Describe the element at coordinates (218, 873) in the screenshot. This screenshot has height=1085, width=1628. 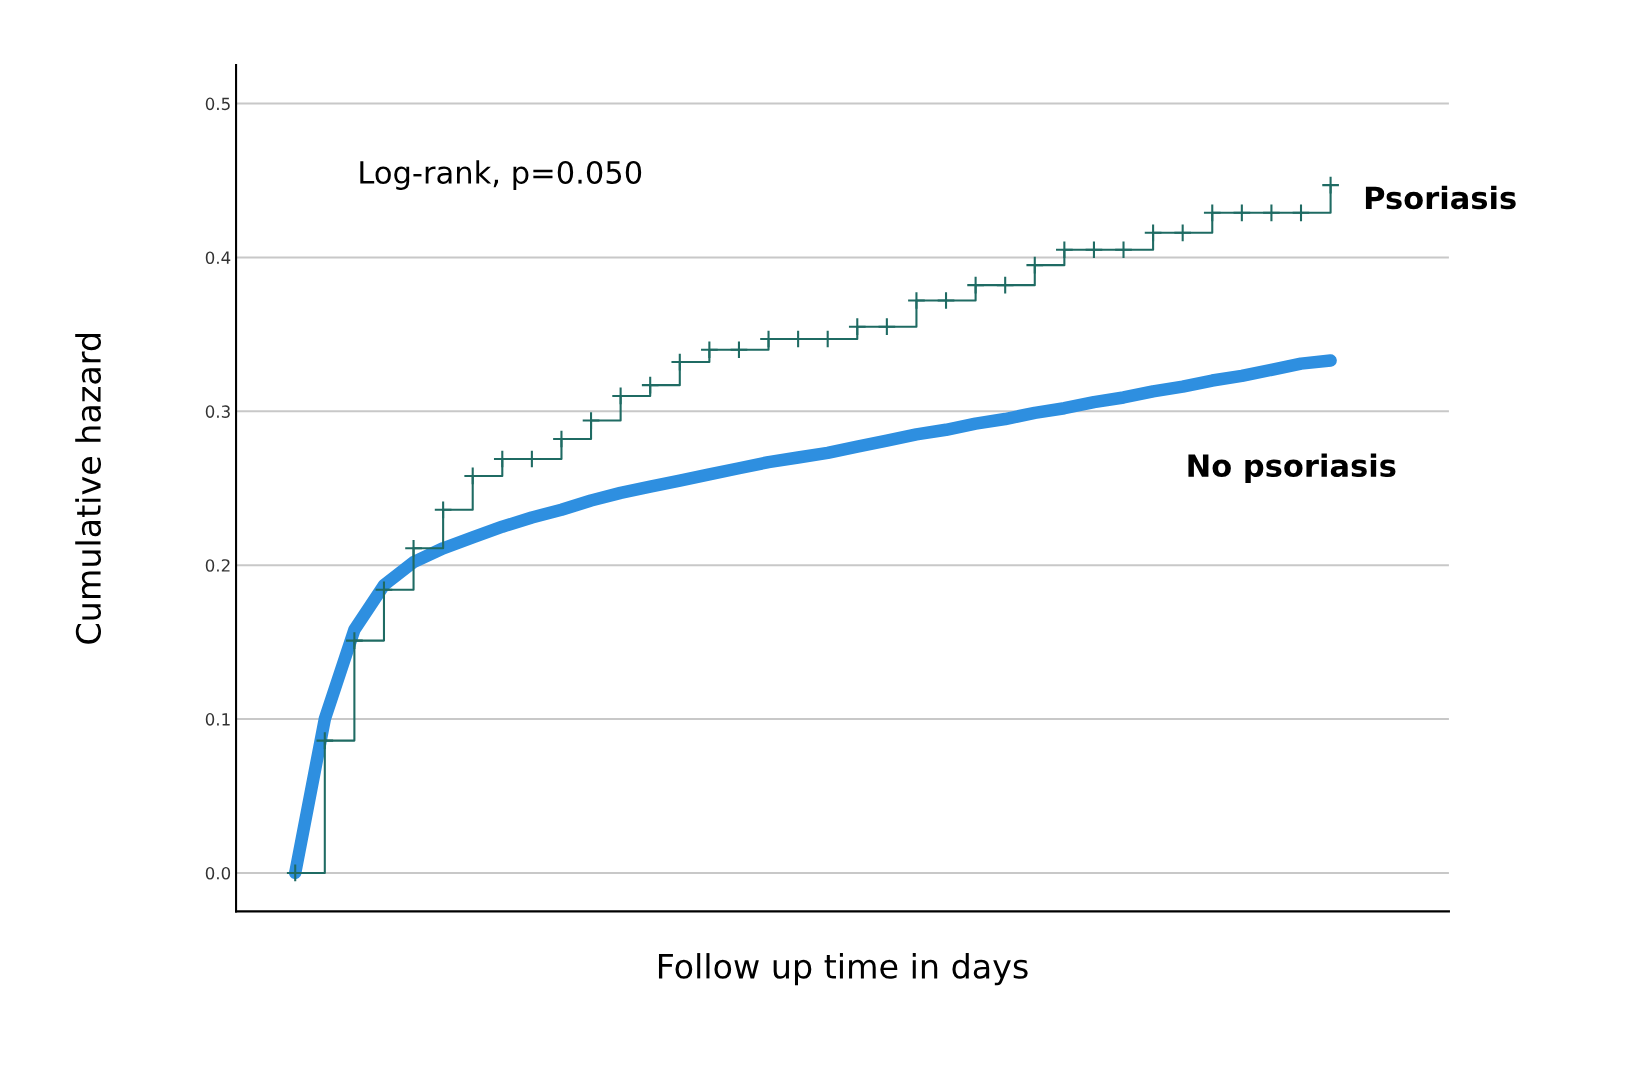
I see `y-tick-label: 0.0` at that location.